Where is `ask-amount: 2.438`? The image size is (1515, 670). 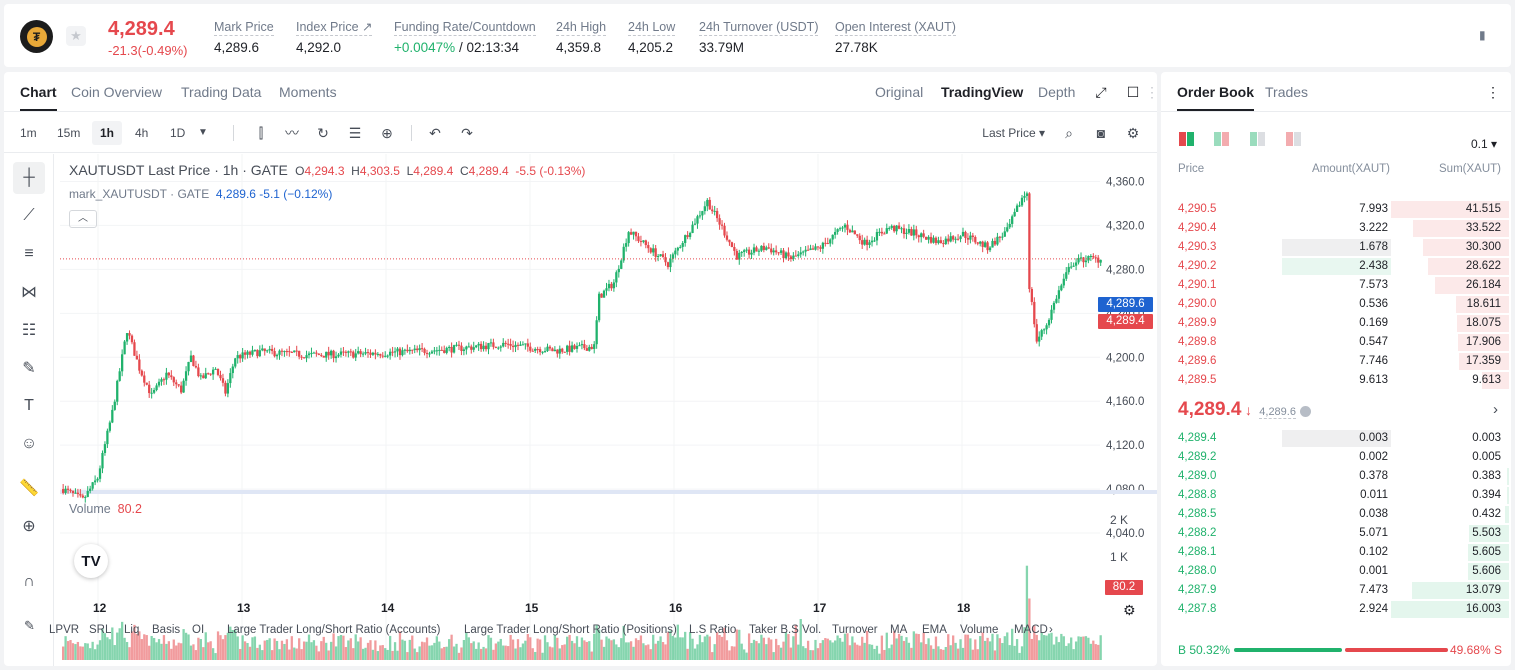
ask-amount: 2.438 is located at coordinates (1373, 266).